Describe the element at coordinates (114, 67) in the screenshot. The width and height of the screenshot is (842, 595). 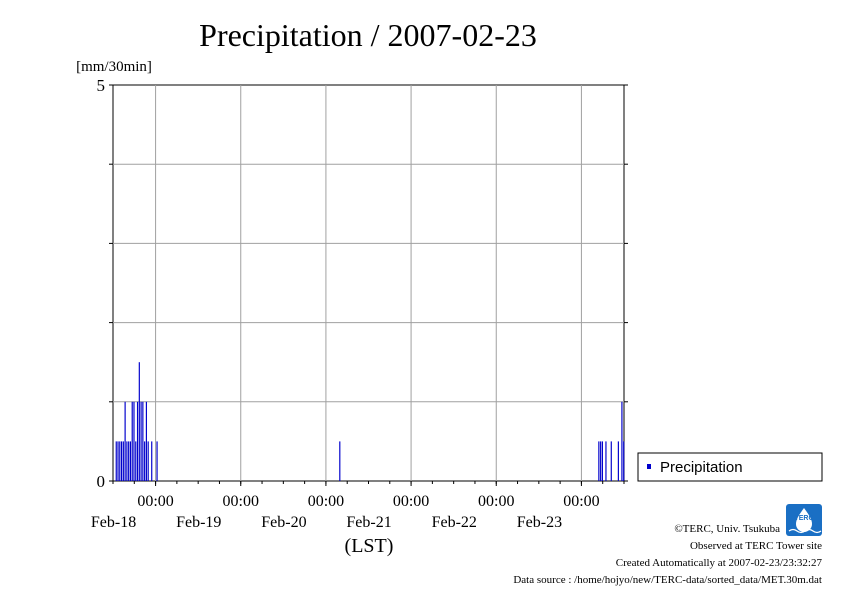
I see `y-axis-unit: [mm/30min]` at that location.